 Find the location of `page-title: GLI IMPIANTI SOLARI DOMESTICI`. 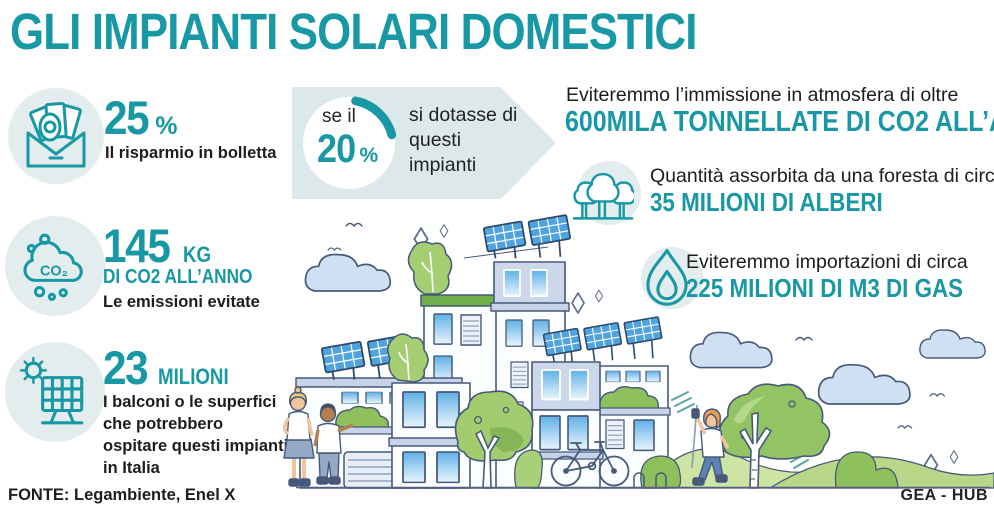

page-title: GLI IMPIANTI SOLARI DOMESTICI is located at coordinates (409, 31).